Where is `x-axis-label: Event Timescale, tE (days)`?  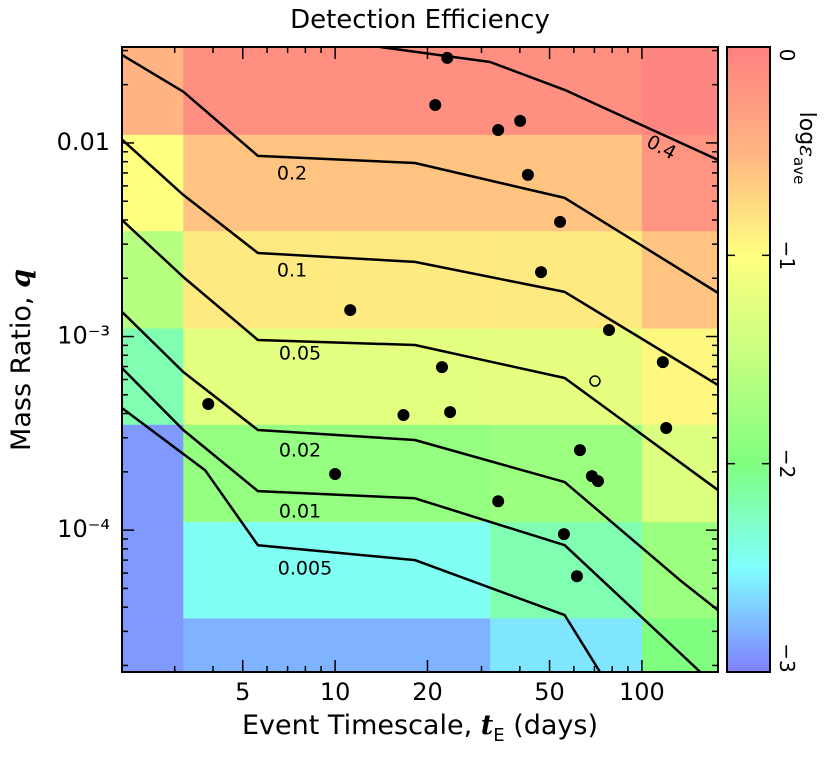
x-axis-label: Event Timescale, tE (days) is located at coordinates (420, 728).